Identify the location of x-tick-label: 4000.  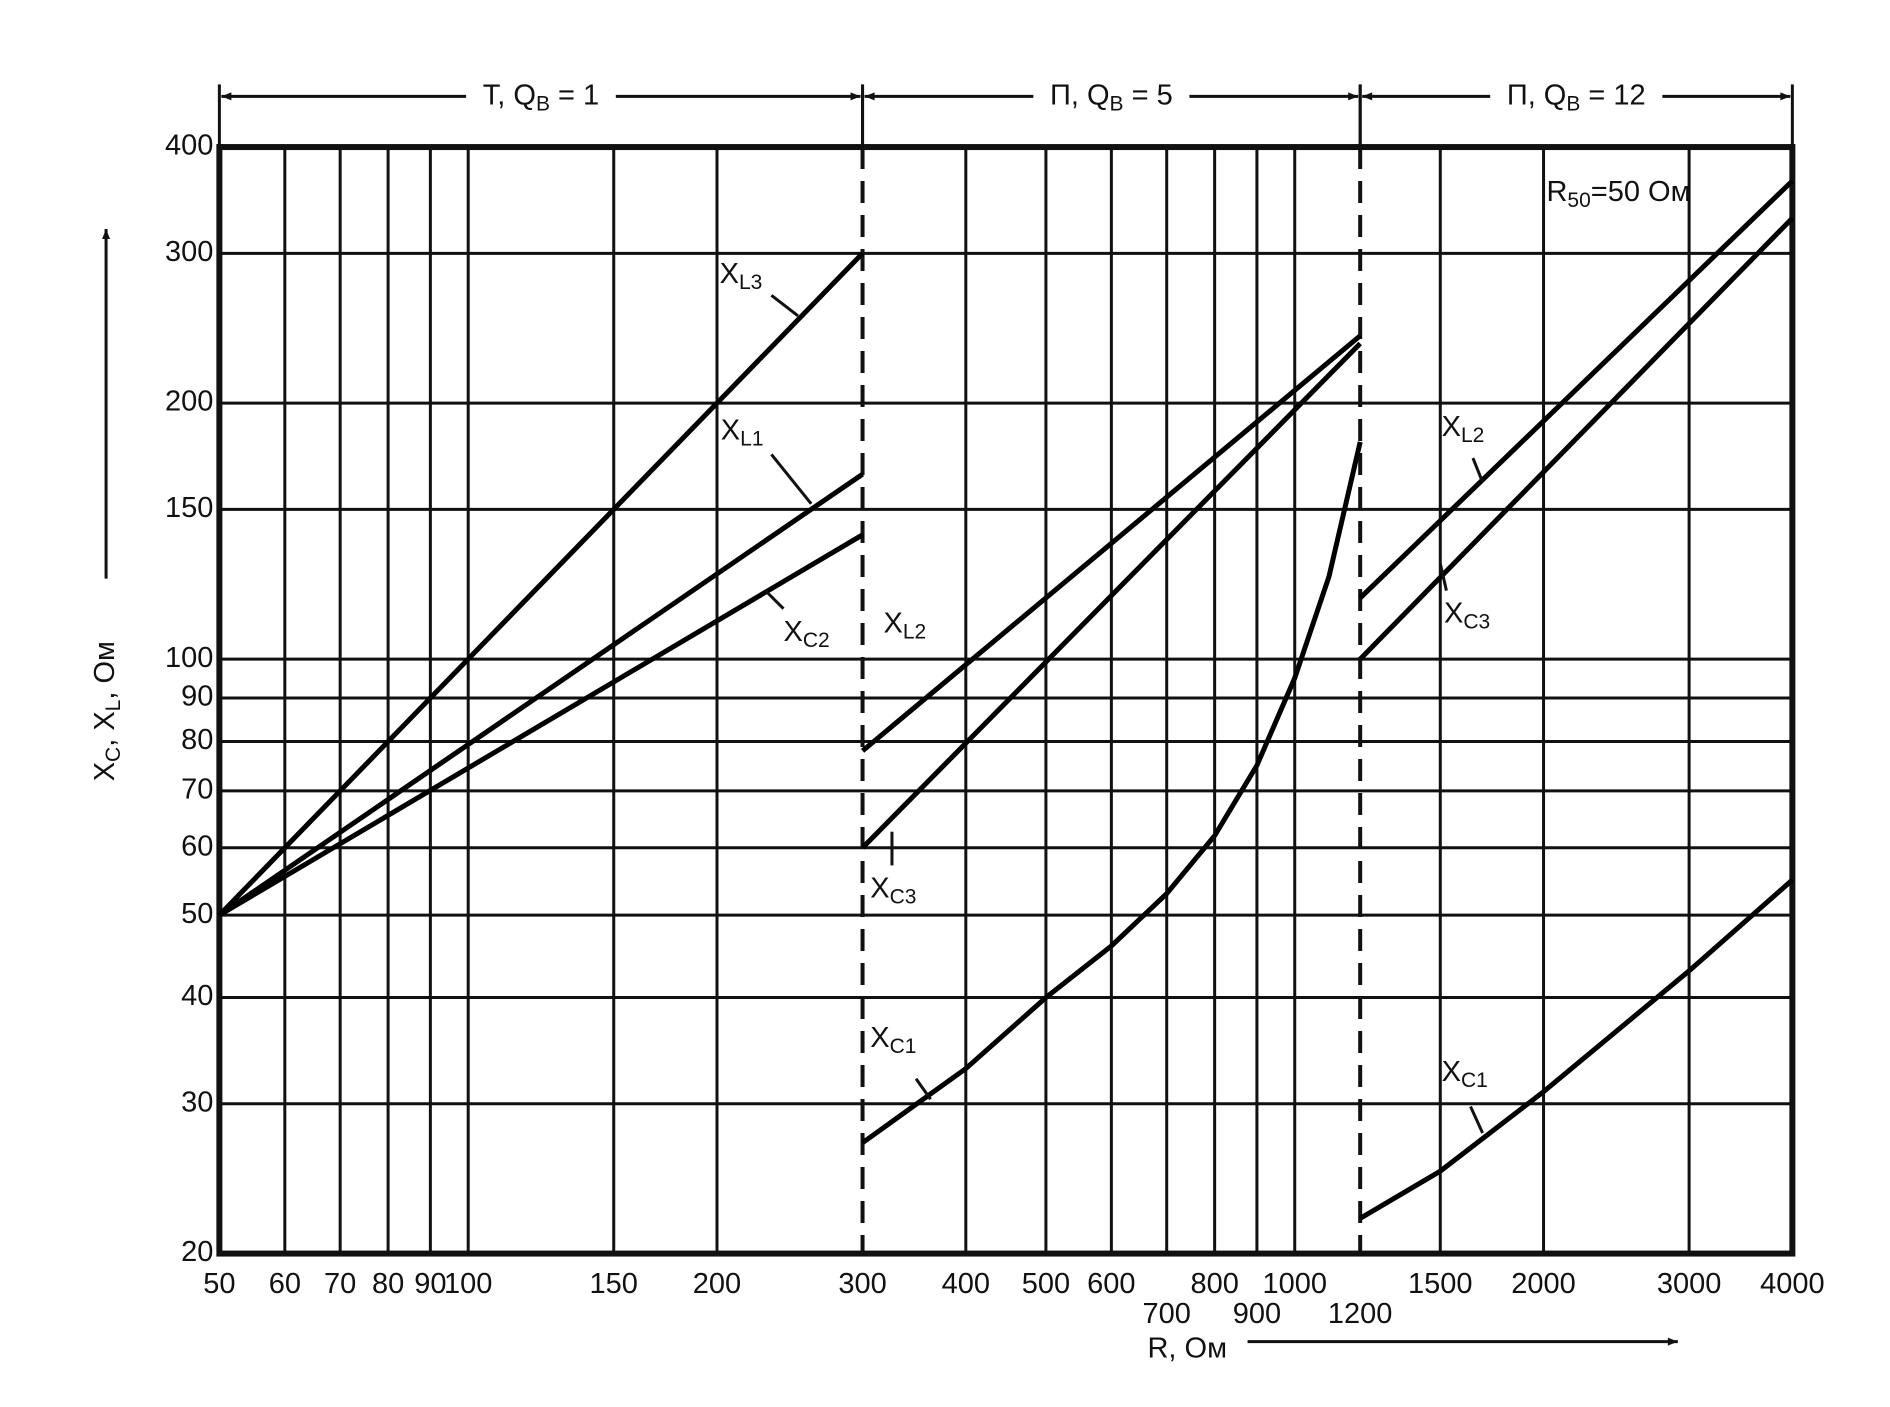
(1792, 1284).